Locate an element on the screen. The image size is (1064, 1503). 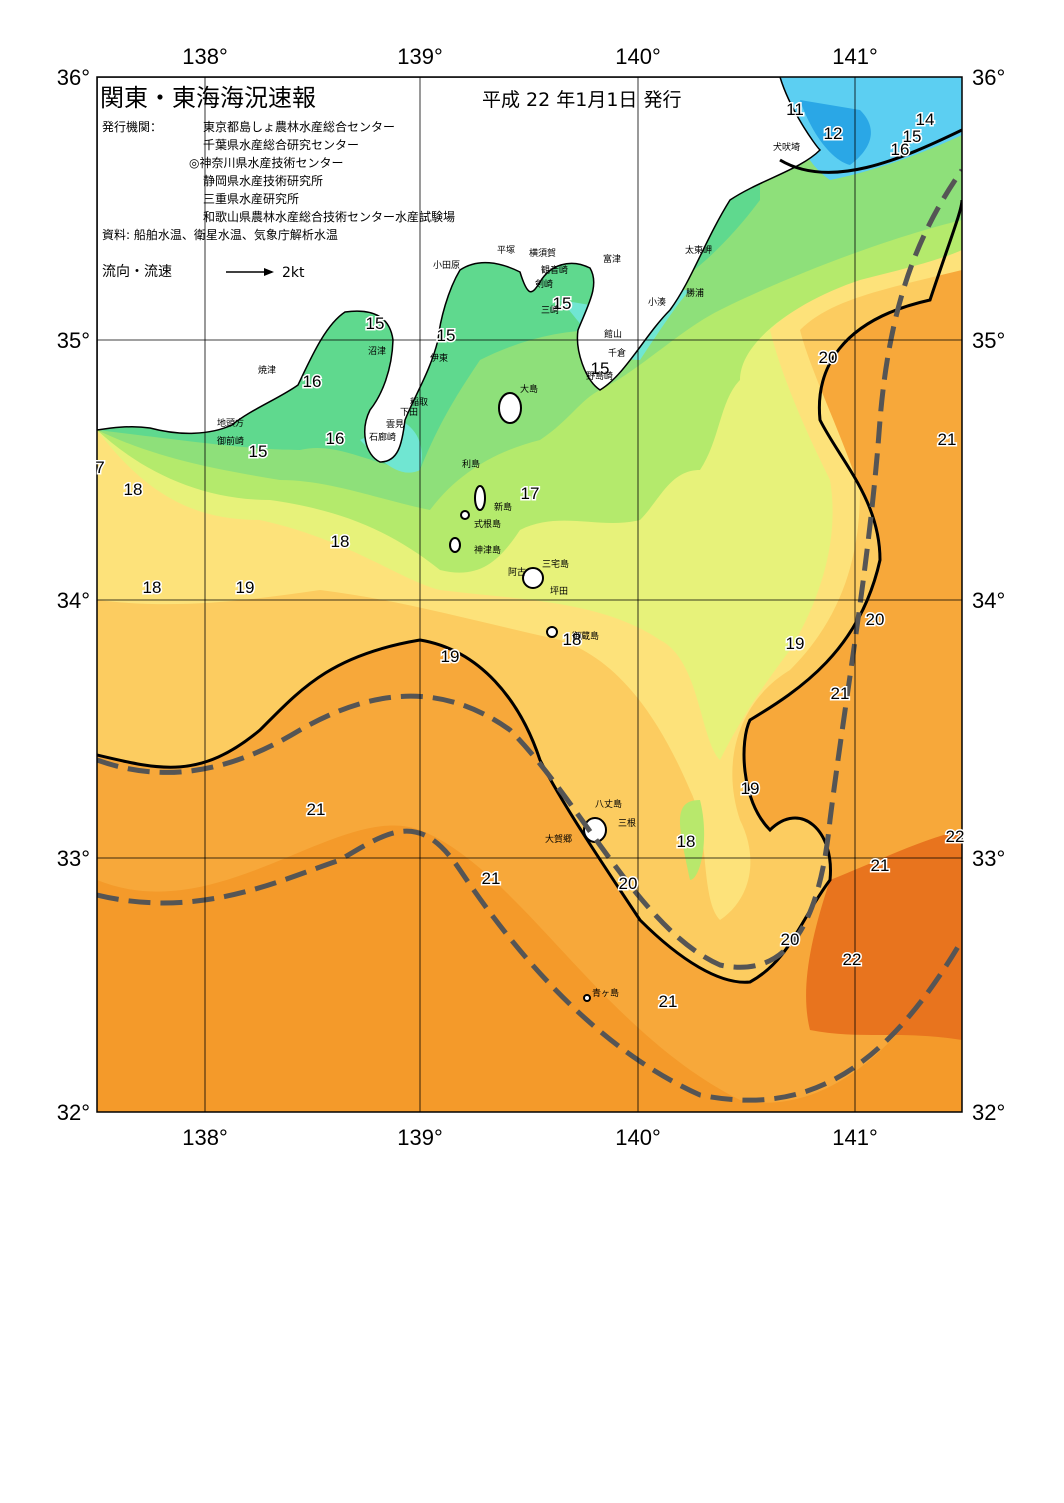
issuer: 和歌山県農林水産総合技術センター水産試験場 is located at coordinates (329, 216).